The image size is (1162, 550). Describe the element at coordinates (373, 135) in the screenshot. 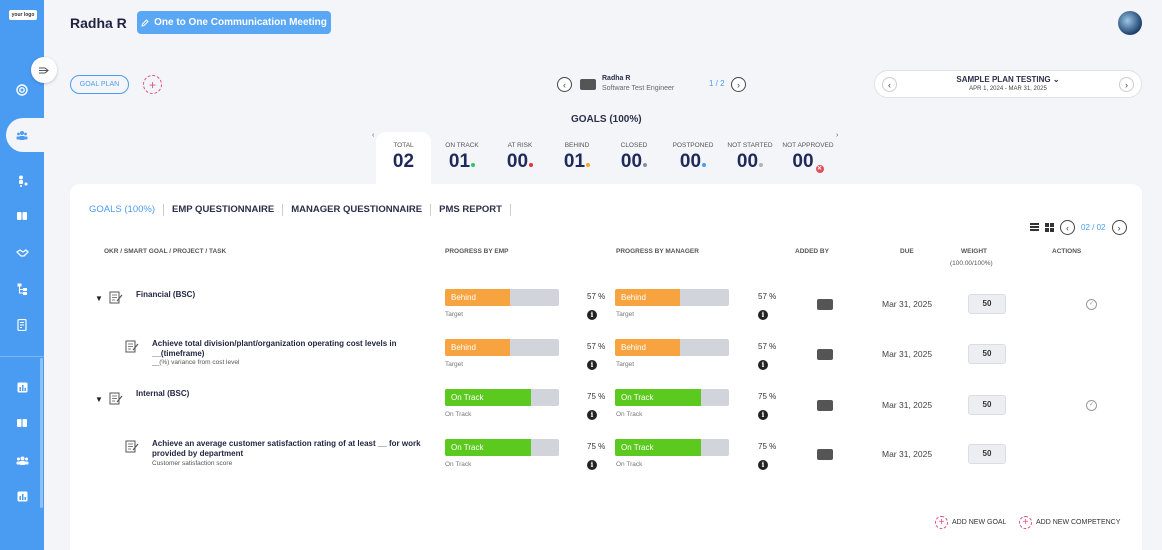

I see `stats-scroll-left-icon: ‹` at that location.